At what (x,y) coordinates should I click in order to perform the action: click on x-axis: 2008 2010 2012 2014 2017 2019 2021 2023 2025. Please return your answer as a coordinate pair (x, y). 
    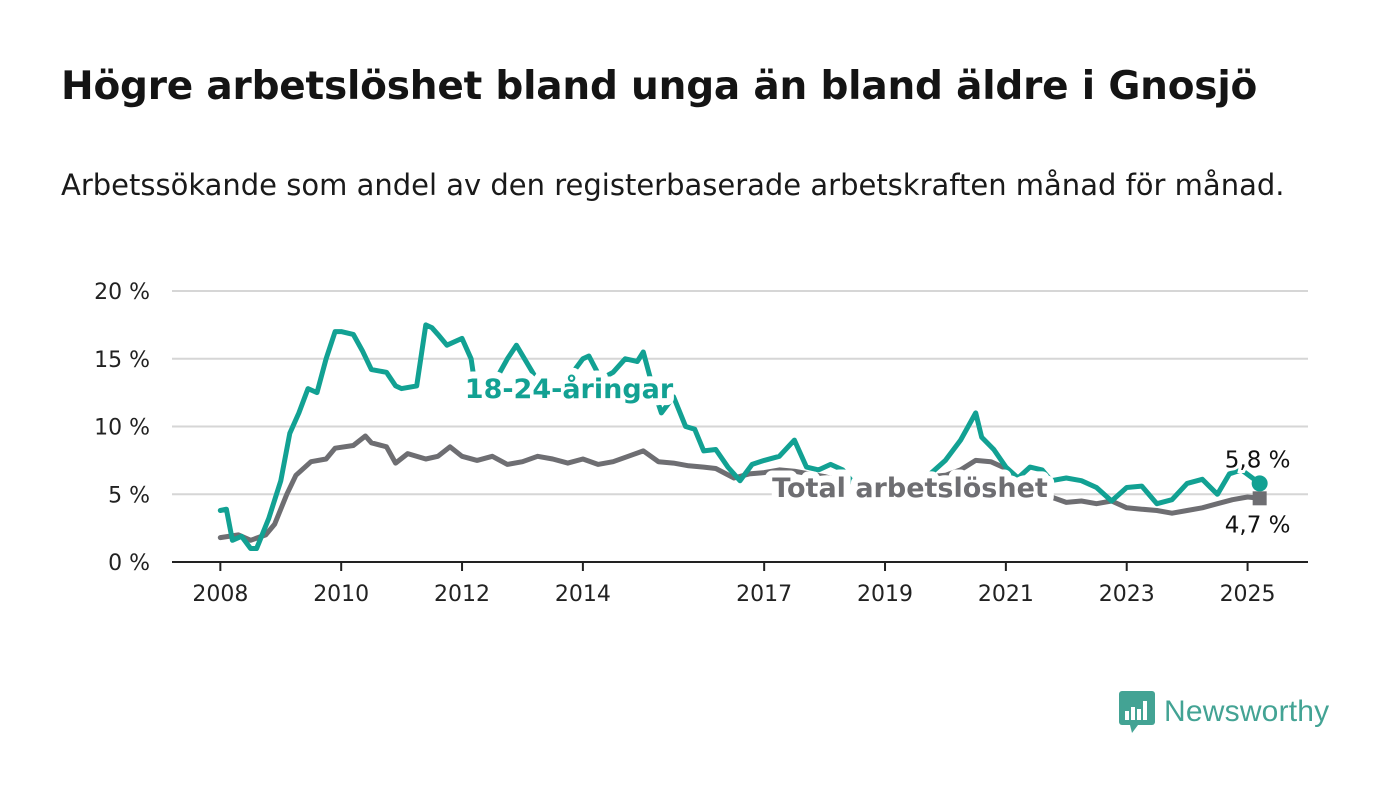
    Looking at the image, I should click on (740, 584).